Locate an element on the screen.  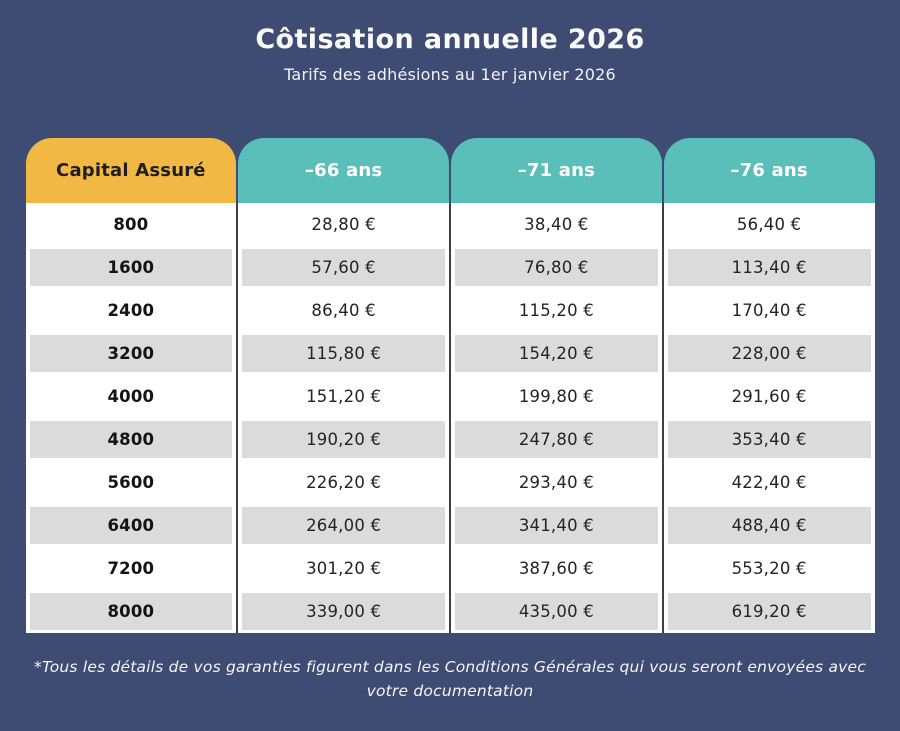
price-cell-1-value: 264,00 € is located at coordinates (343, 526).